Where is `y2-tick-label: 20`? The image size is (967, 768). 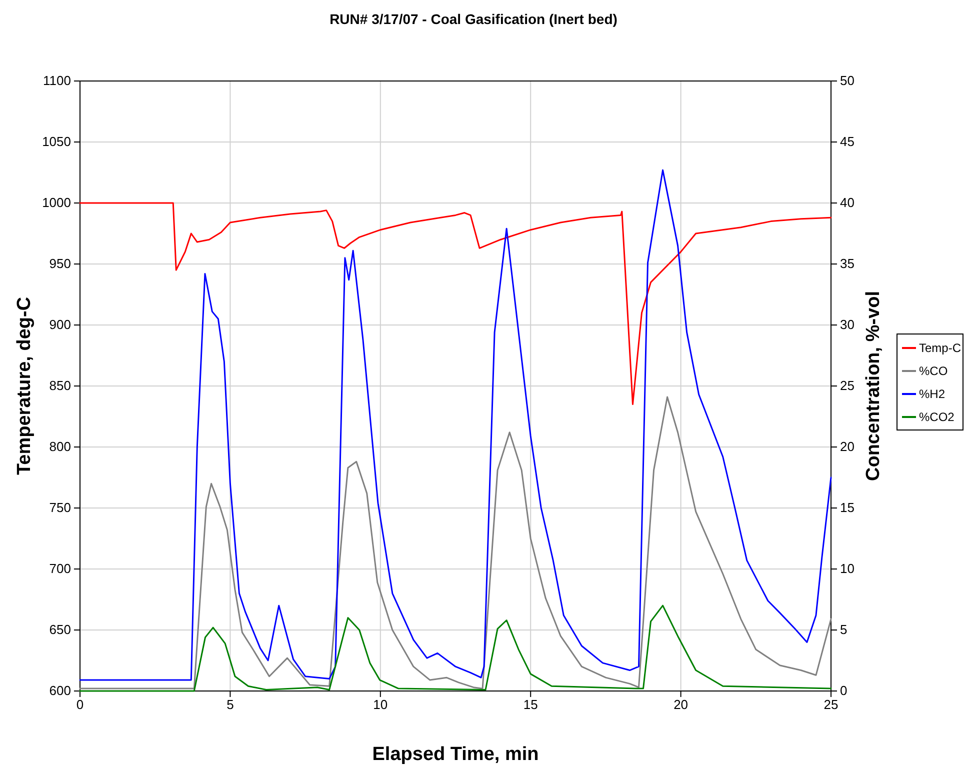 y2-tick-label: 20 is located at coordinates (847, 446).